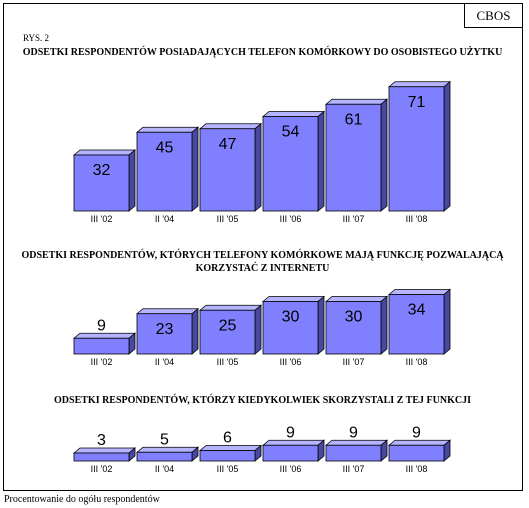 The height and width of the screenshot is (508, 529). What do you see at coordinates (228, 469) in the screenshot?
I see `chart-3-tick-label: III '05` at bounding box center [228, 469].